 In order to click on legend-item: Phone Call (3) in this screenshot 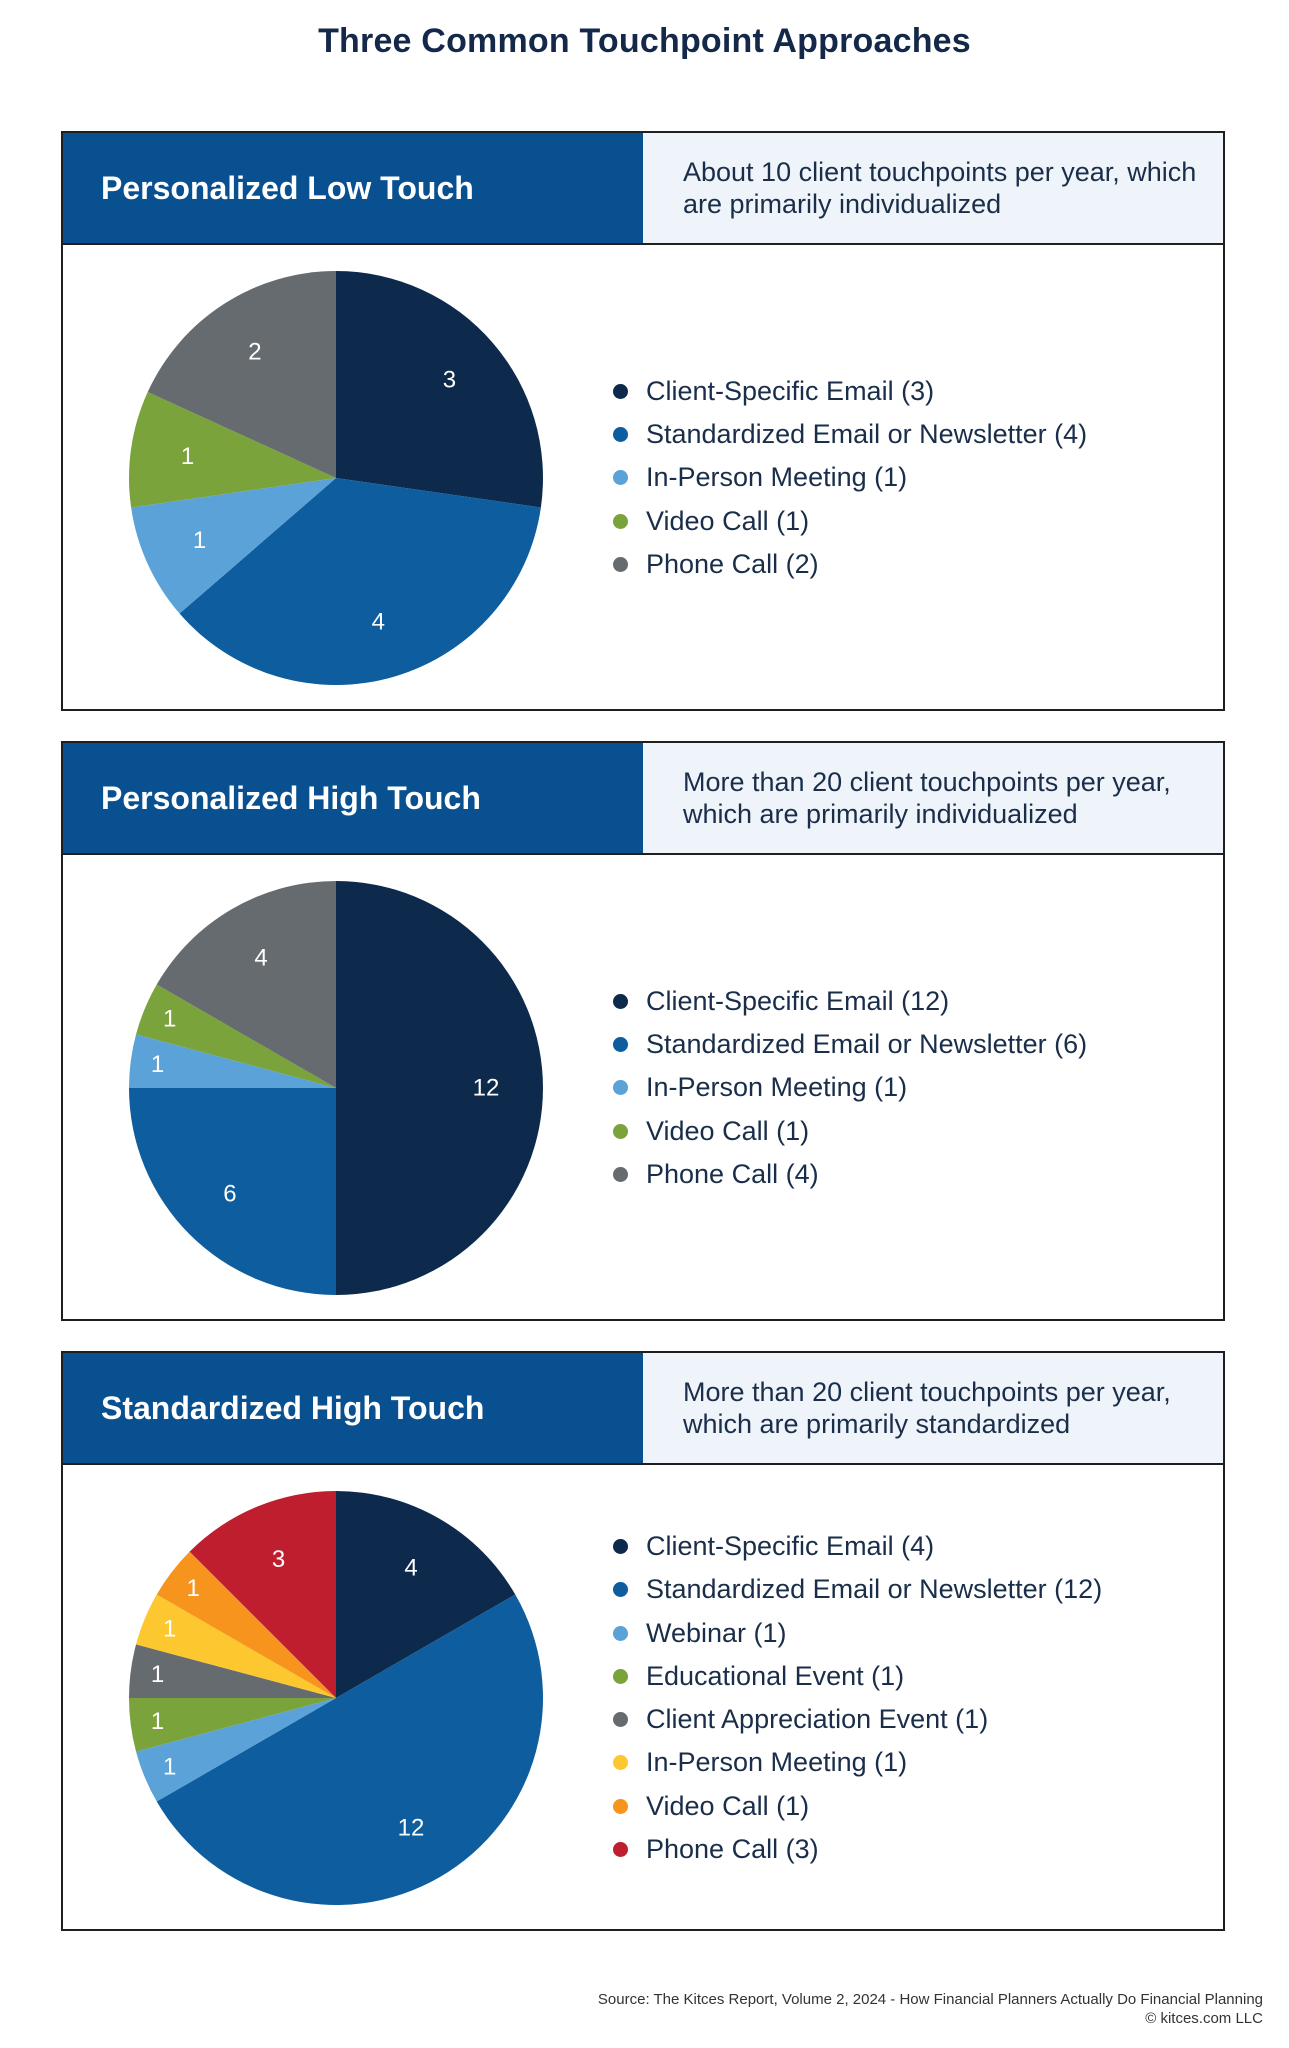, I will do `click(857, 1849)`.